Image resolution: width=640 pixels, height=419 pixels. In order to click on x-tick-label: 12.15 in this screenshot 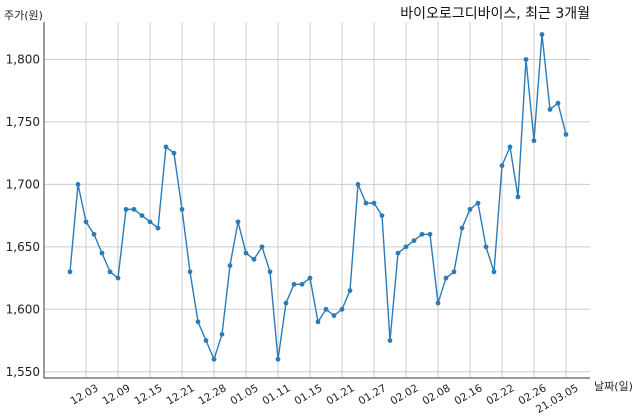, I will do `click(148, 394)`.